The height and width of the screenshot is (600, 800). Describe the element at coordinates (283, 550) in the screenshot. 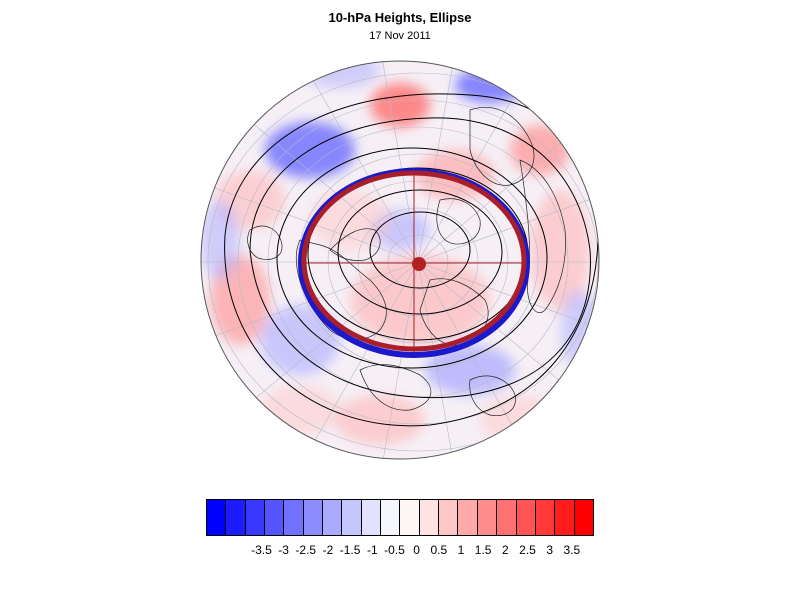

I see `colorbar-tick-label: -3` at that location.